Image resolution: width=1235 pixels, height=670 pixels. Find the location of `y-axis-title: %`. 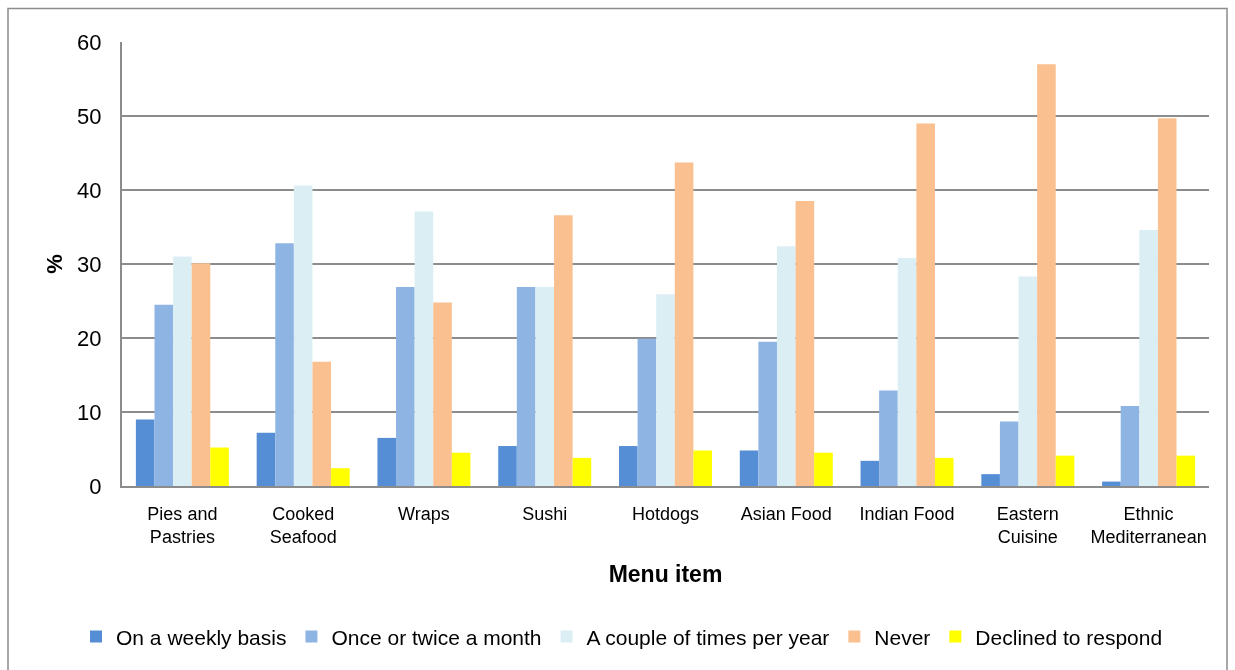

y-axis-title: % is located at coordinates (55, 264).